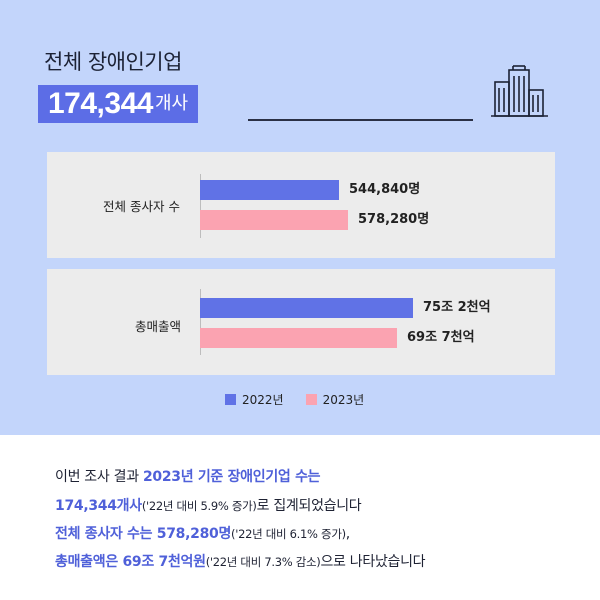  What do you see at coordinates (298, 338) in the screenshot?
I see `bar-2023-sales` at bounding box center [298, 338].